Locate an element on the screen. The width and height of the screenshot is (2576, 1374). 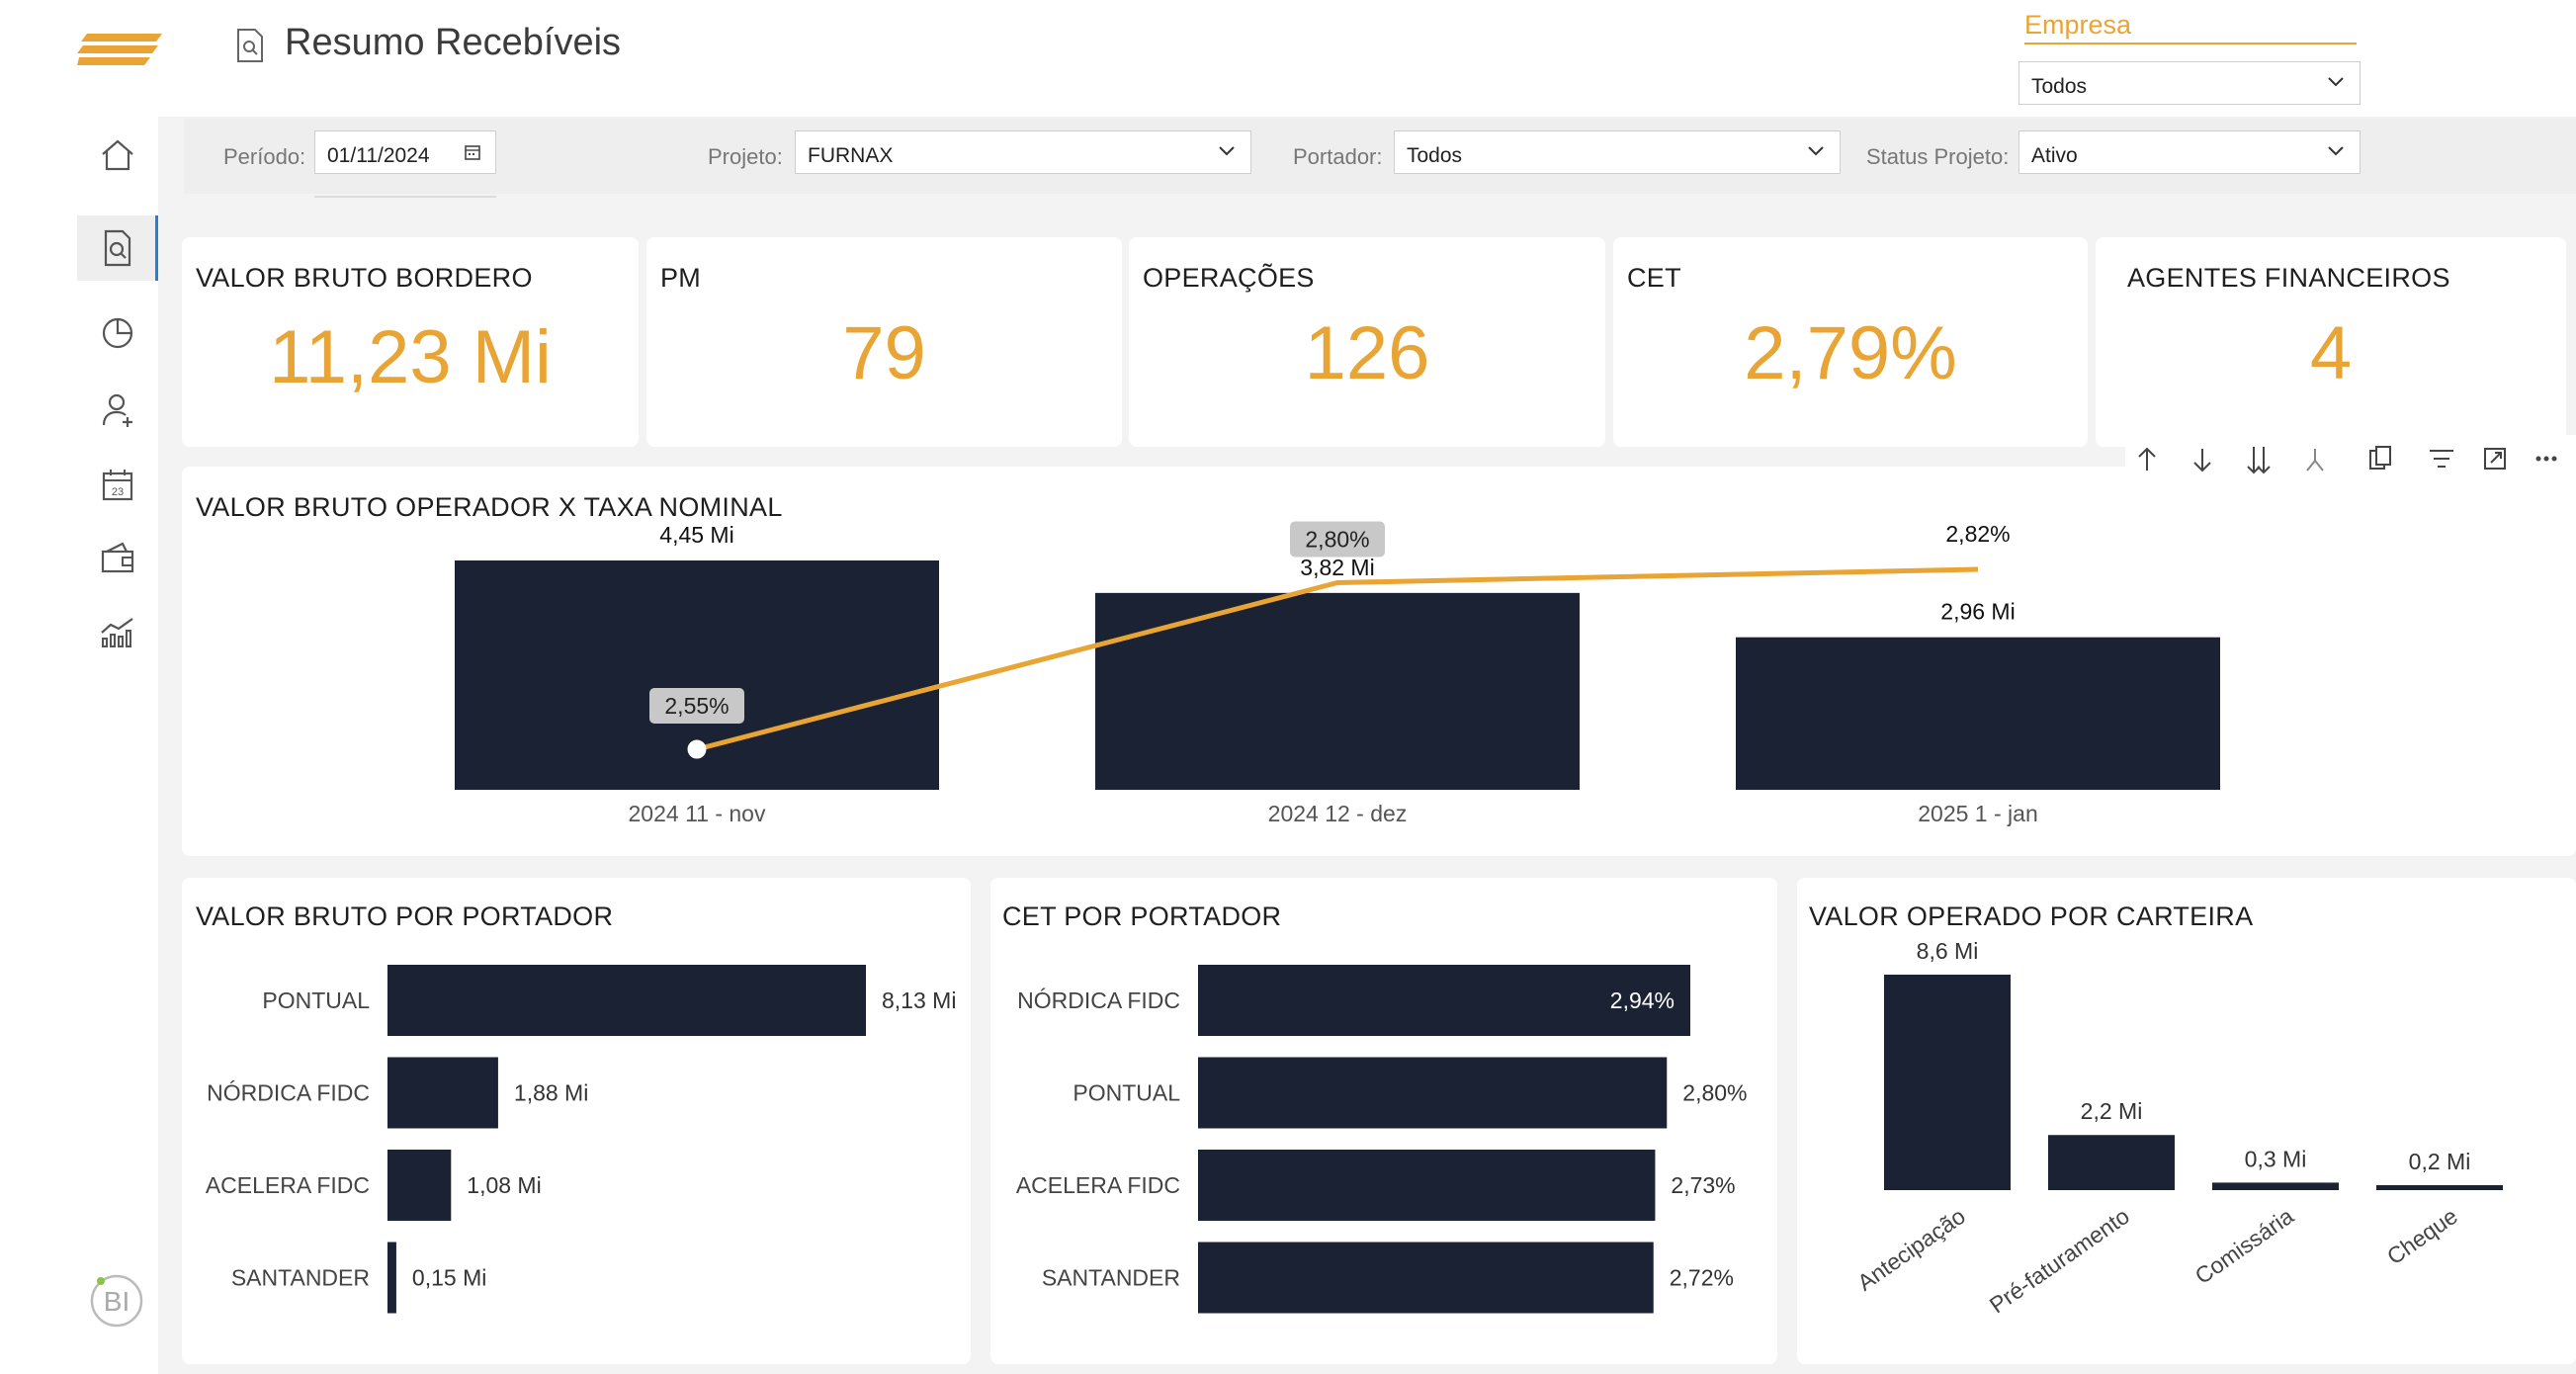
periodo-label: Período: is located at coordinates (264, 157).